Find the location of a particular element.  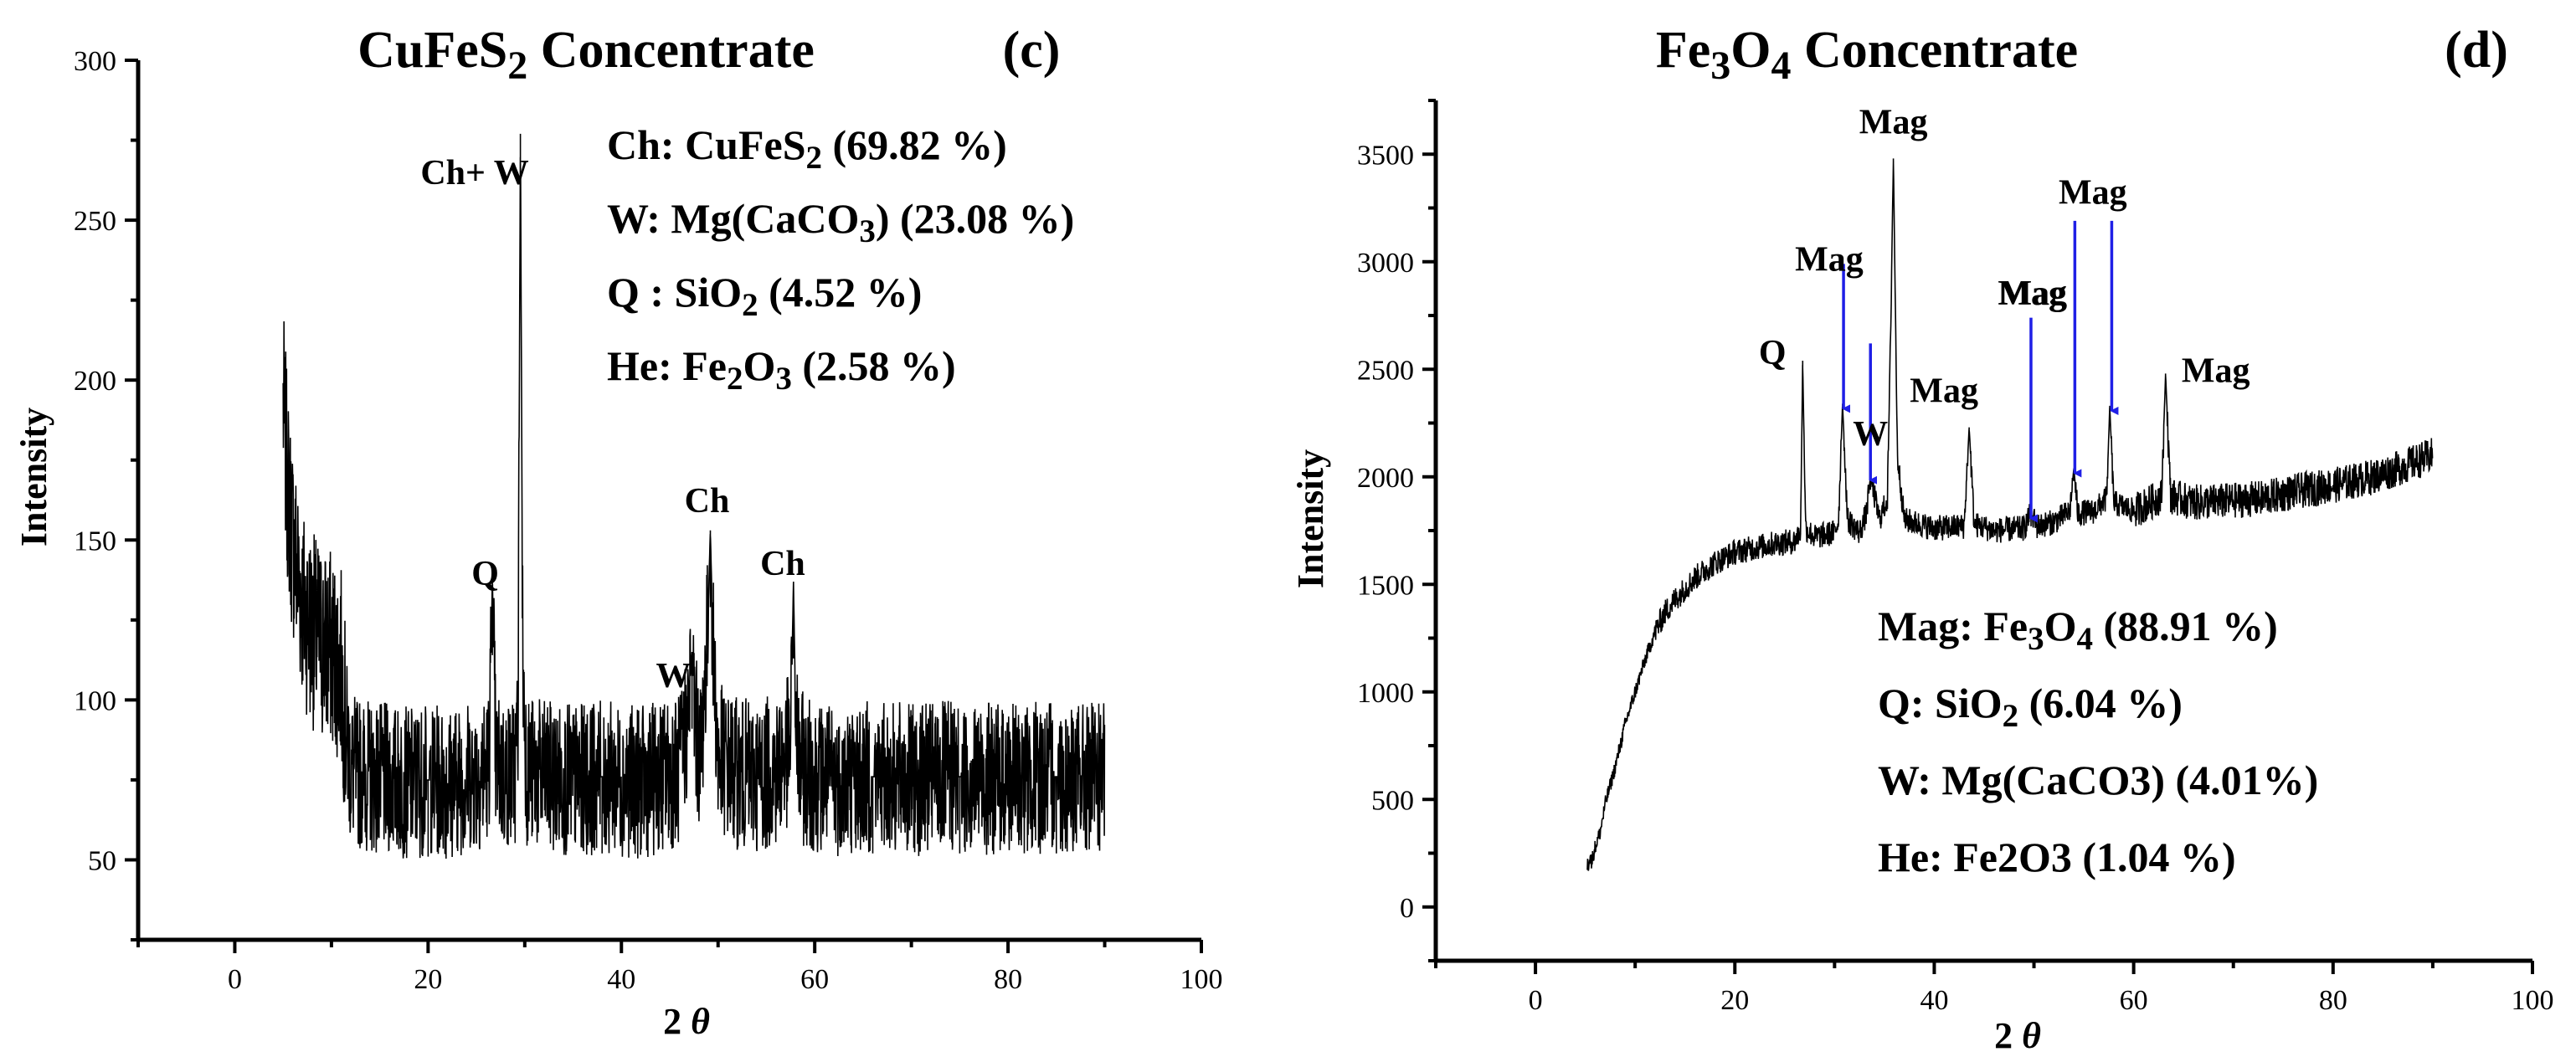

legend-entry: Q : SiO2 (4.52 %) is located at coordinates (765, 296).